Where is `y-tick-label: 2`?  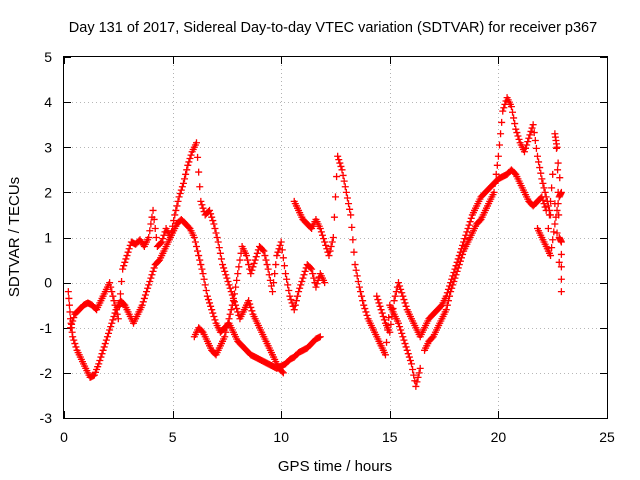
y-tick-label: 2 is located at coordinates (48, 192).